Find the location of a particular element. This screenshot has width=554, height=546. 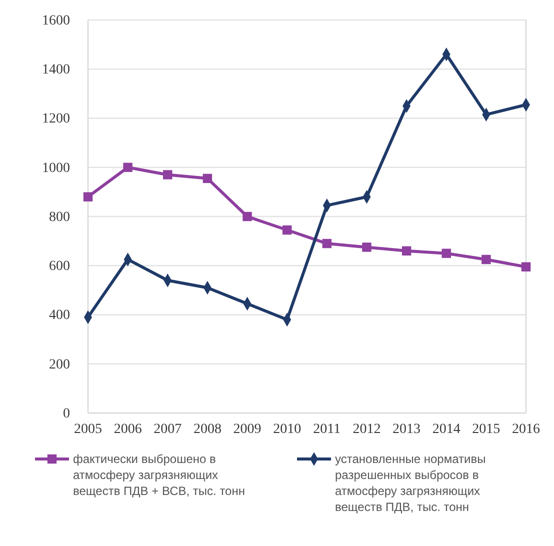

x-tick-label: 2012 is located at coordinates (366, 429).